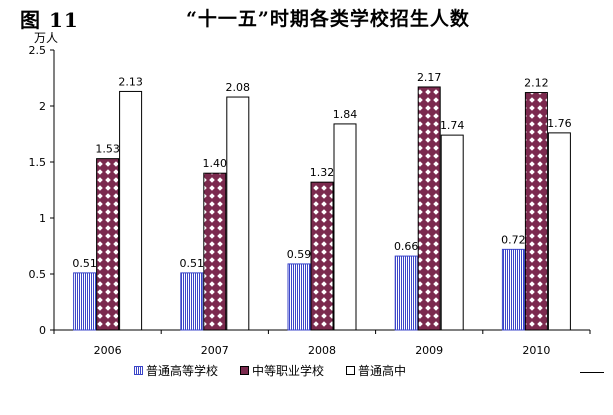  Describe the element at coordinates (536, 211) in the screenshot. I see `bar-vocational-2010` at that location.